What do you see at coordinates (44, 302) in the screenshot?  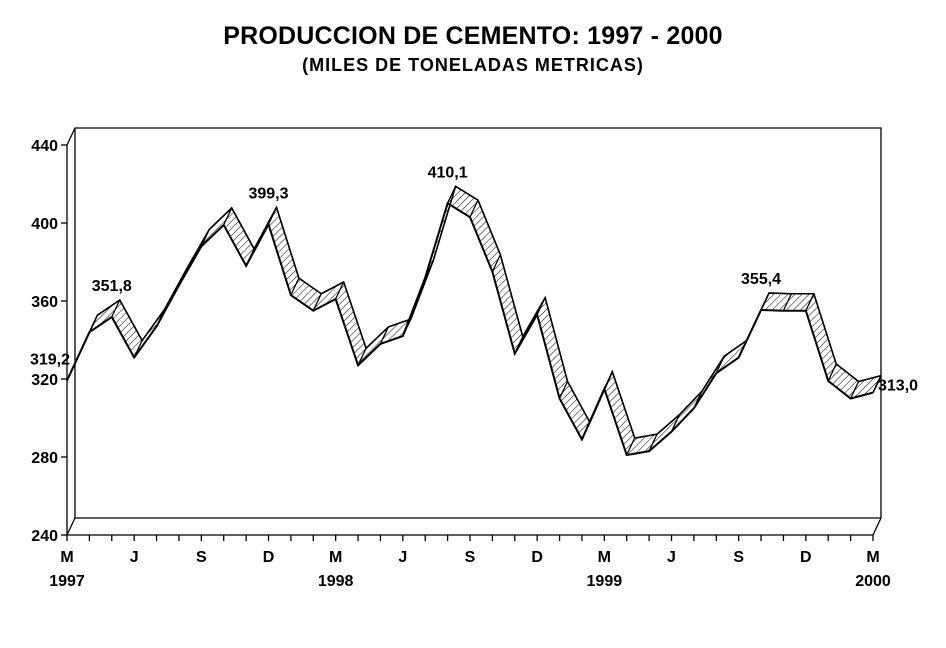 I see `y-tick-label: 360` at bounding box center [44, 302].